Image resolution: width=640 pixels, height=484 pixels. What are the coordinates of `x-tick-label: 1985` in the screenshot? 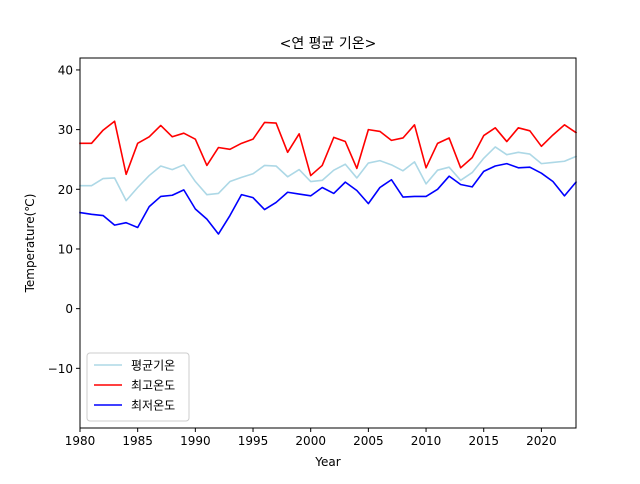 It's located at (137, 441).